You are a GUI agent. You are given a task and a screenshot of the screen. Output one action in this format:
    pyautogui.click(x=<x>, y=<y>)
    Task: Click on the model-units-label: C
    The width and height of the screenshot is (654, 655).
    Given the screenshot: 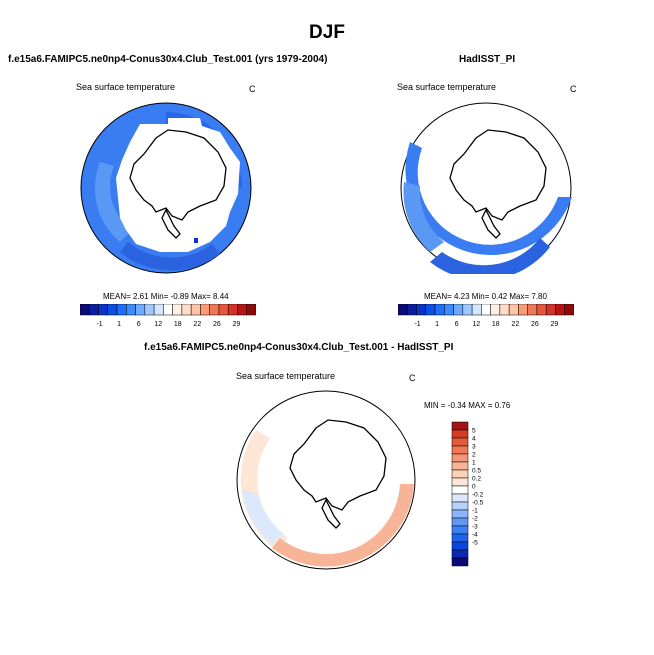 What is the action you would take?
    pyautogui.click(x=252, y=89)
    